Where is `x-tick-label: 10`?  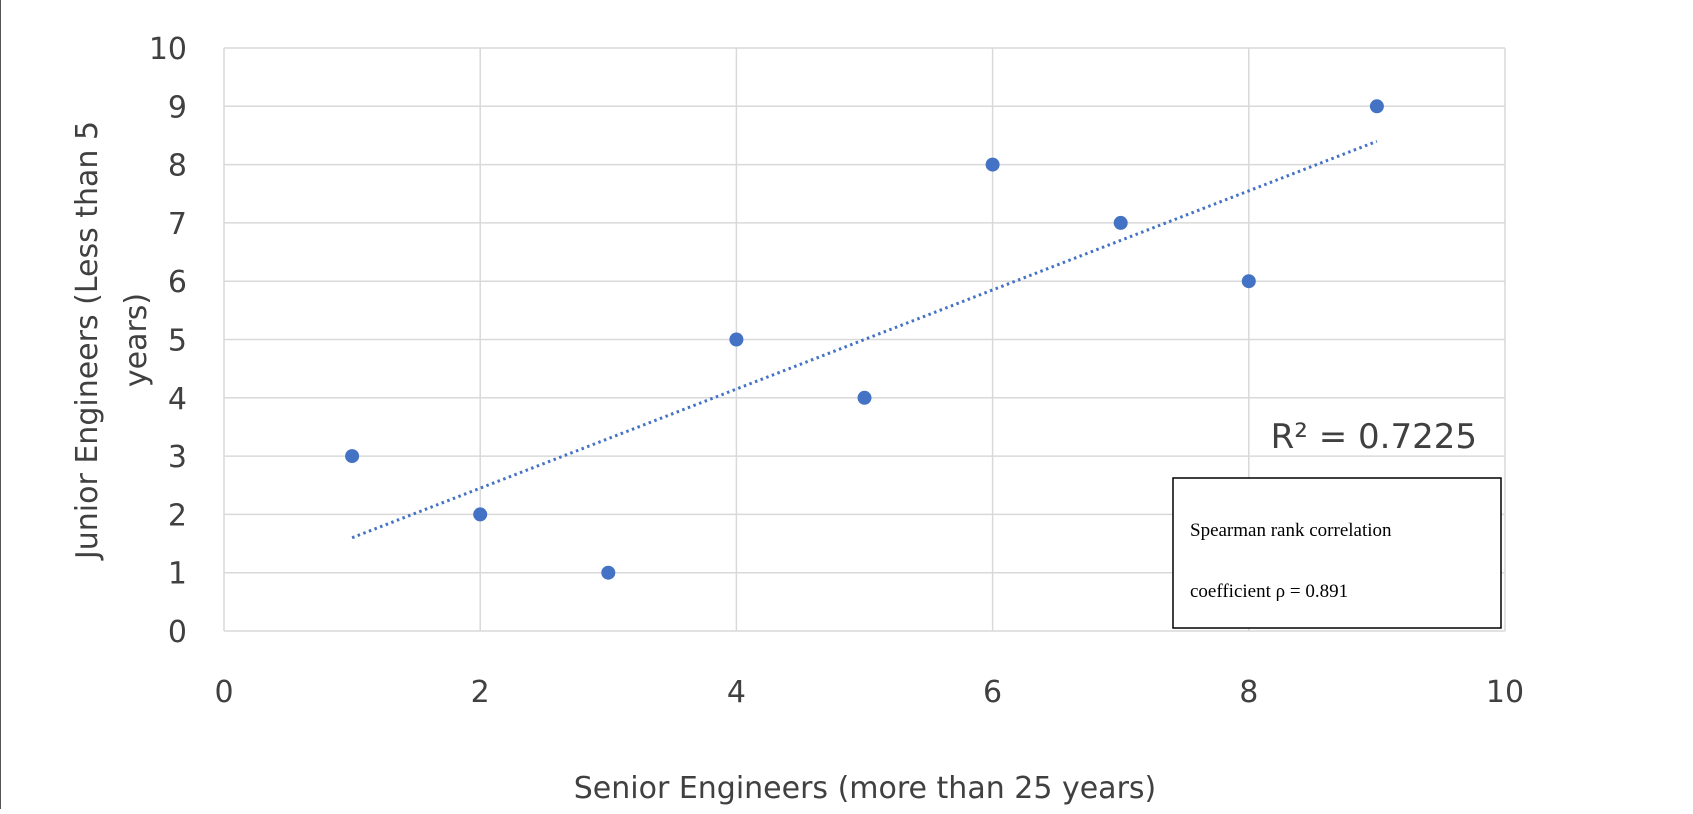 x-tick-label: 10 is located at coordinates (1505, 692).